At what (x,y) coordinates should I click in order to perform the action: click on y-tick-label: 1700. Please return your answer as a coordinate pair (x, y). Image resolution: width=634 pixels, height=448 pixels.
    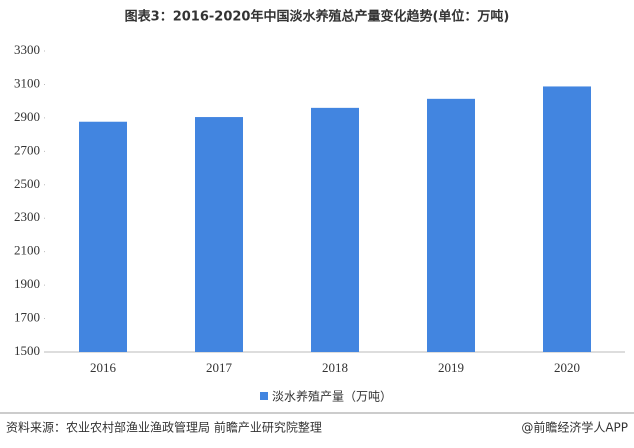
    Looking at the image, I should click on (27, 317).